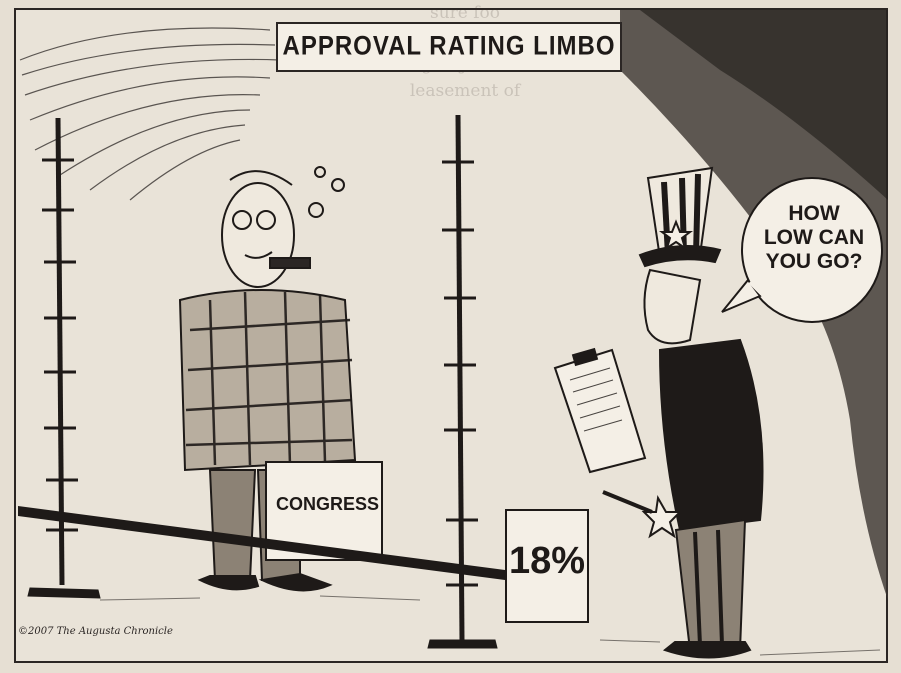  I want to click on show-through-line: leasement of, so click(465, 91).